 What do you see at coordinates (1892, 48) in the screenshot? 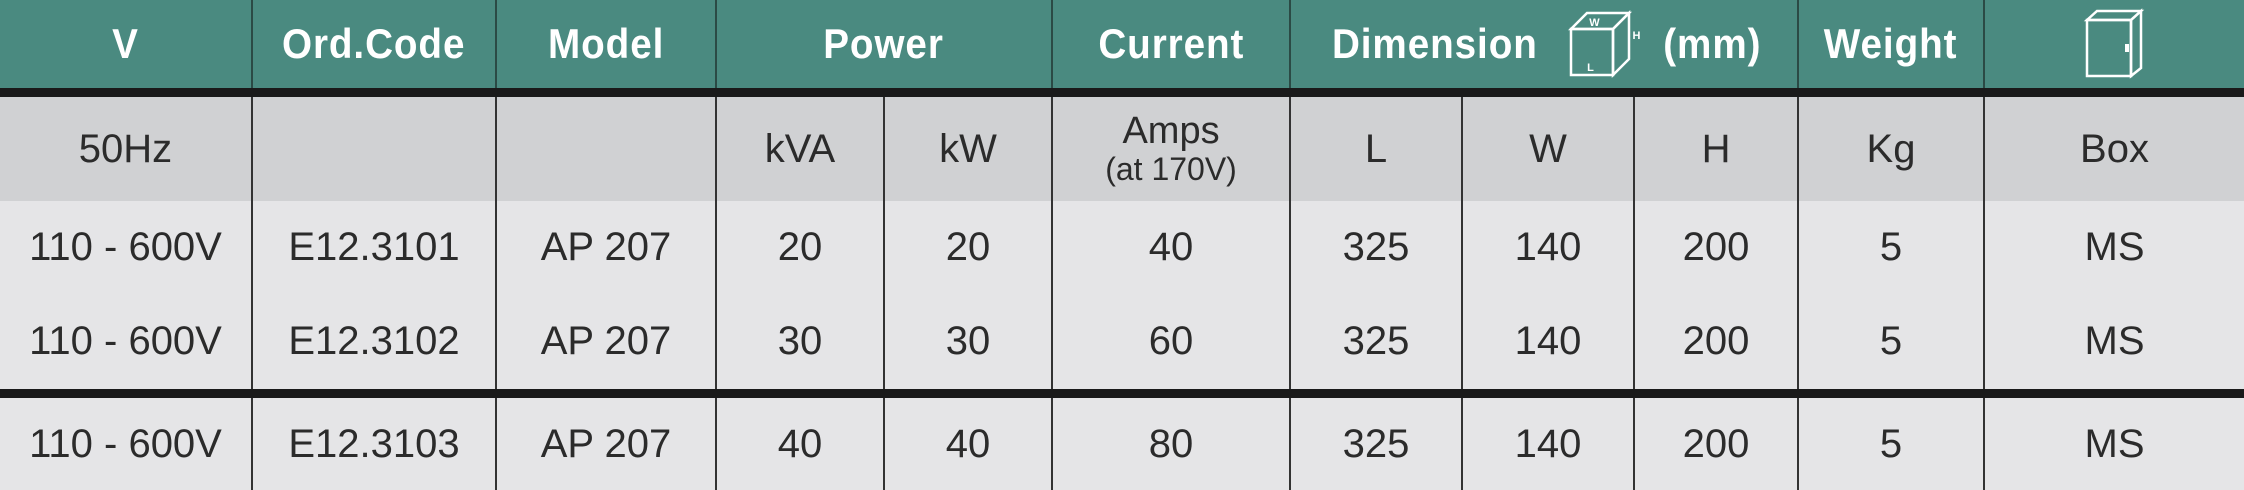
I see `header-weight: Weight` at bounding box center [1892, 48].